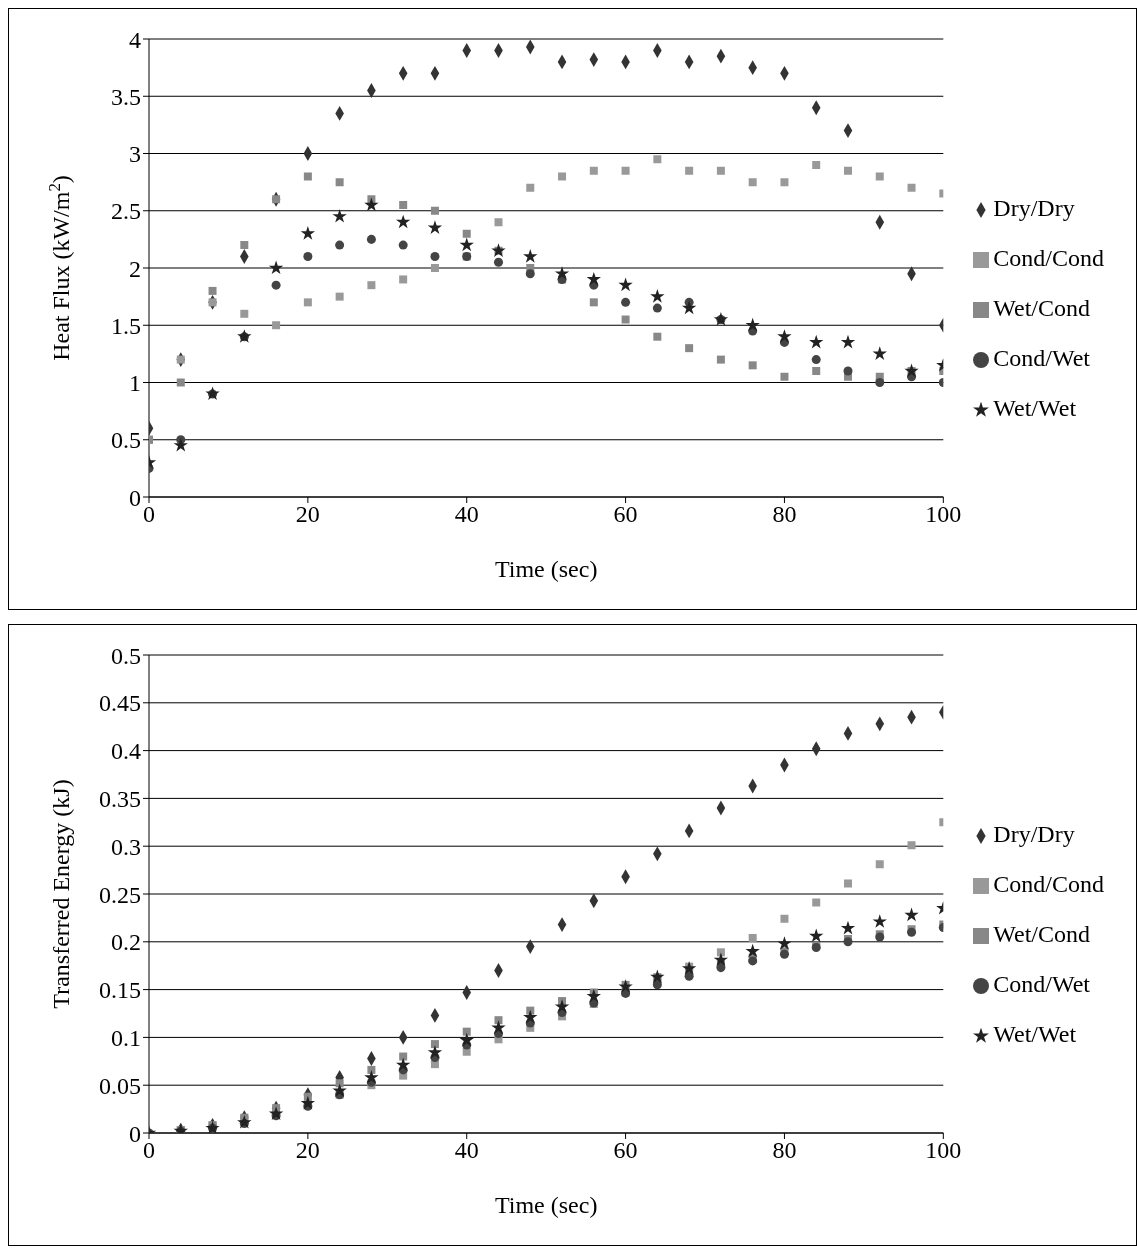 This screenshot has width=1137, height=1260. What do you see at coordinates (126, 325) in the screenshot?
I see `y-tick-label: 1.5` at bounding box center [126, 325].